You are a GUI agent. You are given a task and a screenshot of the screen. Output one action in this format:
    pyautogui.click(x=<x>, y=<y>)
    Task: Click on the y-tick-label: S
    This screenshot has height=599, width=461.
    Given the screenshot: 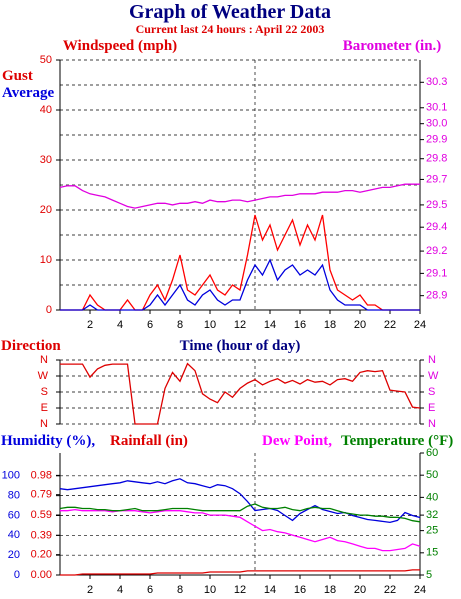 What is the action you would take?
    pyautogui.click(x=44, y=392)
    